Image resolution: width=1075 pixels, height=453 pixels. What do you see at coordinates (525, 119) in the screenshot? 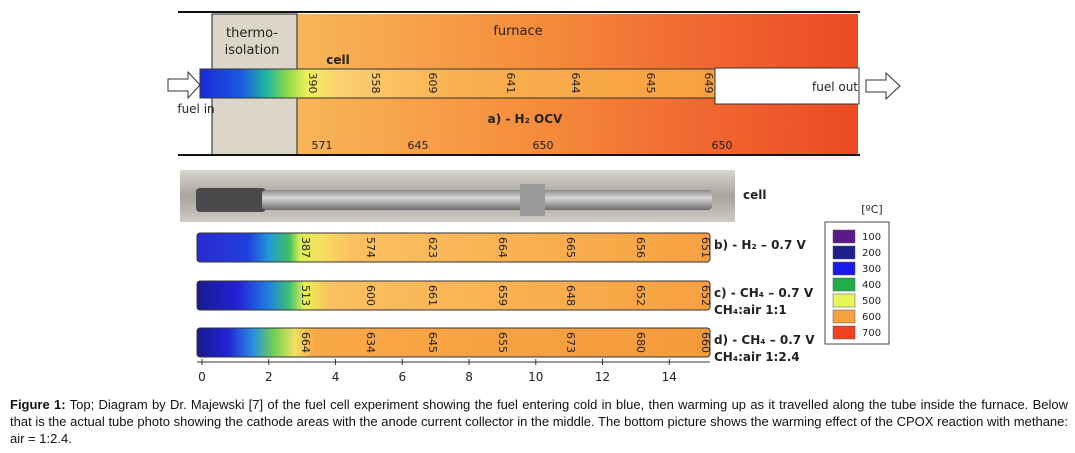
I see `label: a) - H₂ OCV` at bounding box center [525, 119].